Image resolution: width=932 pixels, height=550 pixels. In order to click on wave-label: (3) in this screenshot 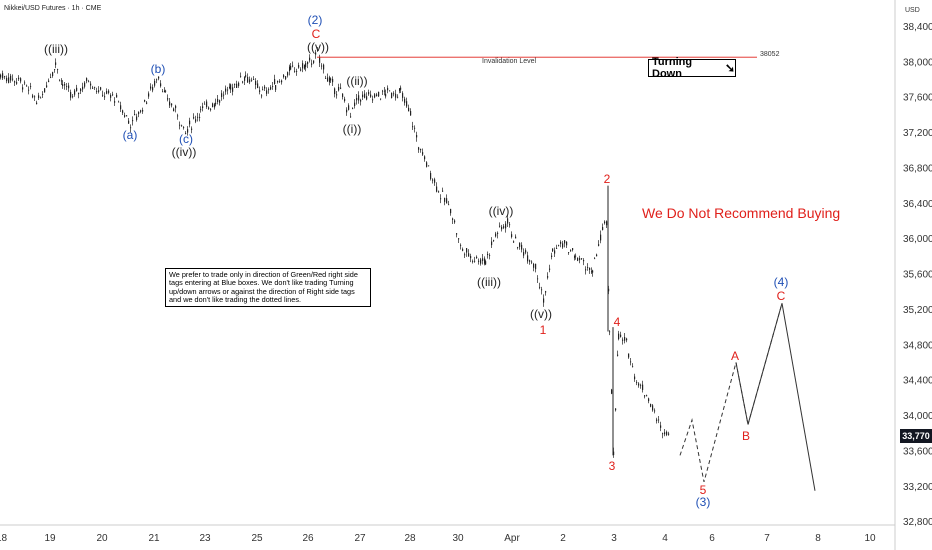, I will do `click(703, 502)`.